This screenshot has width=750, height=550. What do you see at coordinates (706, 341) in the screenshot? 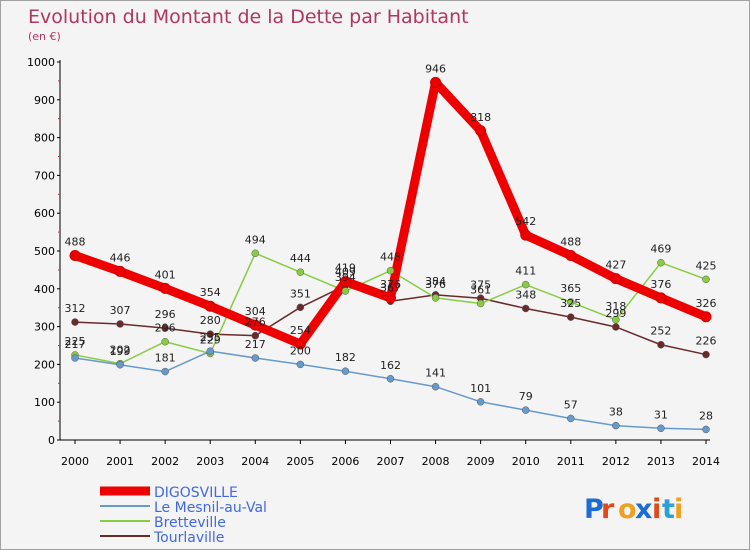
I see `data-label: 226` at bounding box center [706, 341].